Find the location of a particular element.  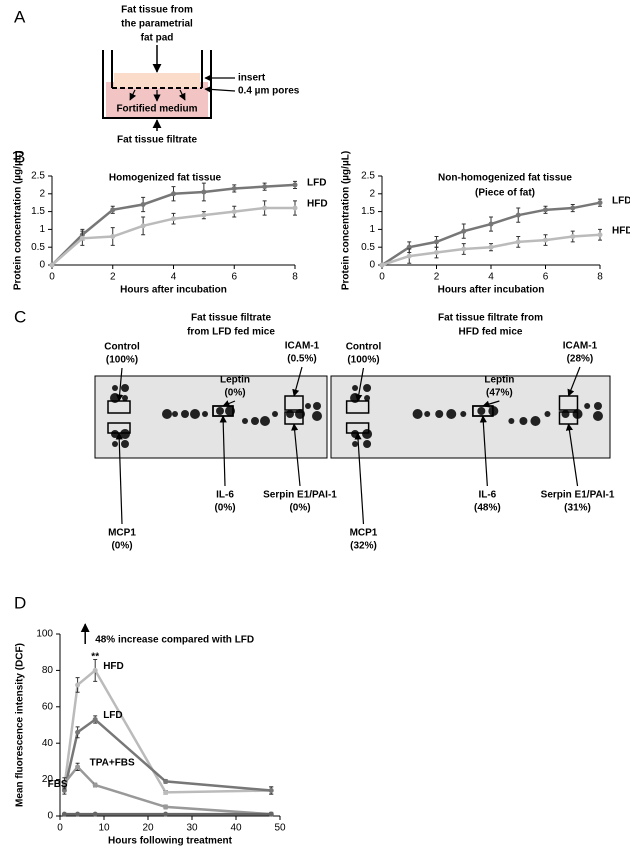

spot-percent: (31%) is located at coordinates (577, 508).